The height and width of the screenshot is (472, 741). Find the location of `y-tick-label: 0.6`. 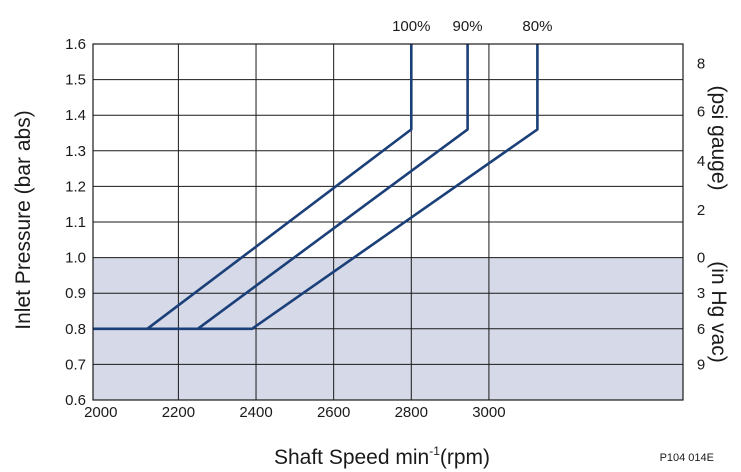

y-tick-label: 0.6 is located at coordinates (75, 400).